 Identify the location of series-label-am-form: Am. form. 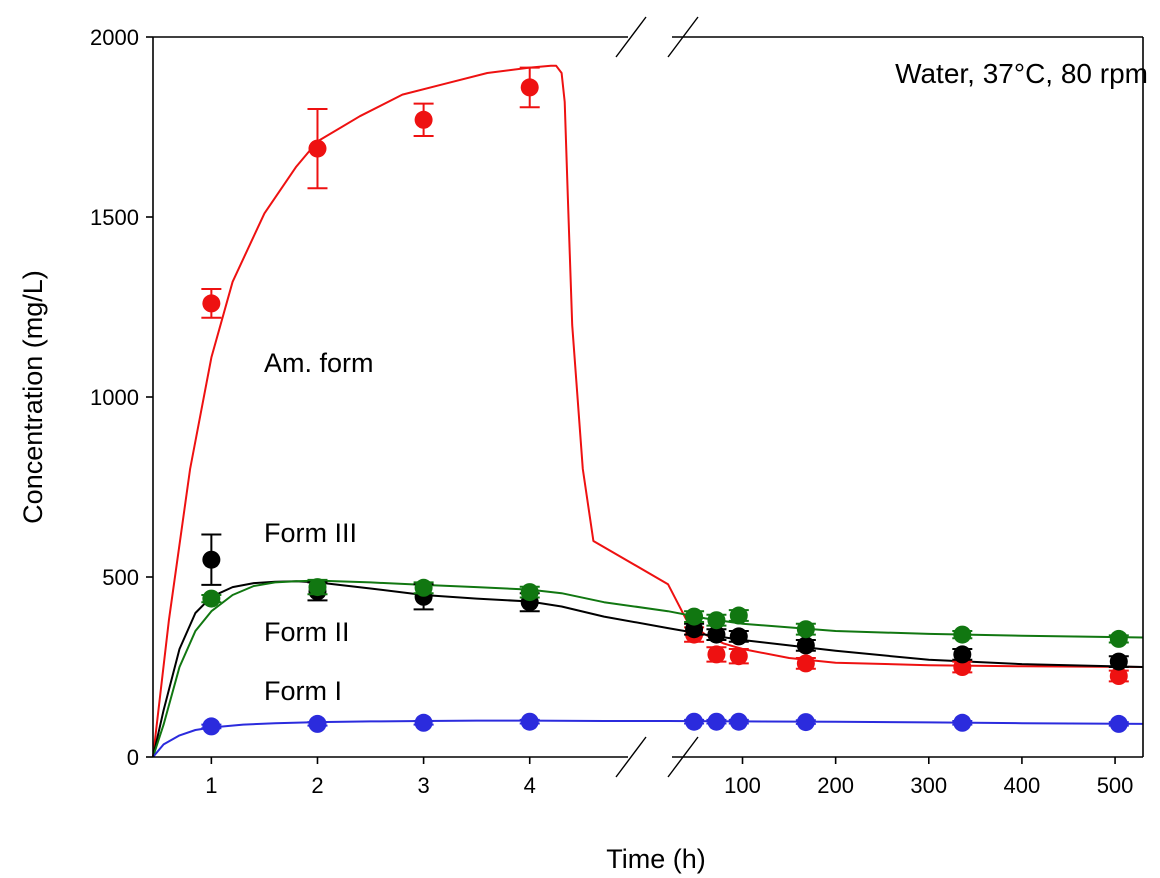
(319, 363).